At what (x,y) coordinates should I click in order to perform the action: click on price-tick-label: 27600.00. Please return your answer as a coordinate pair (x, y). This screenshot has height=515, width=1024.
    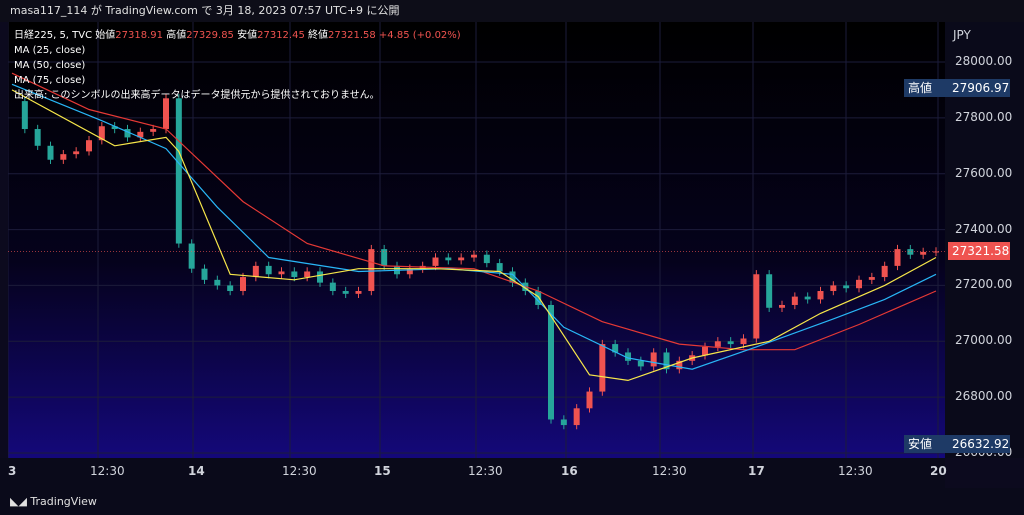
    Looking at the image, I should click on (984, 172).